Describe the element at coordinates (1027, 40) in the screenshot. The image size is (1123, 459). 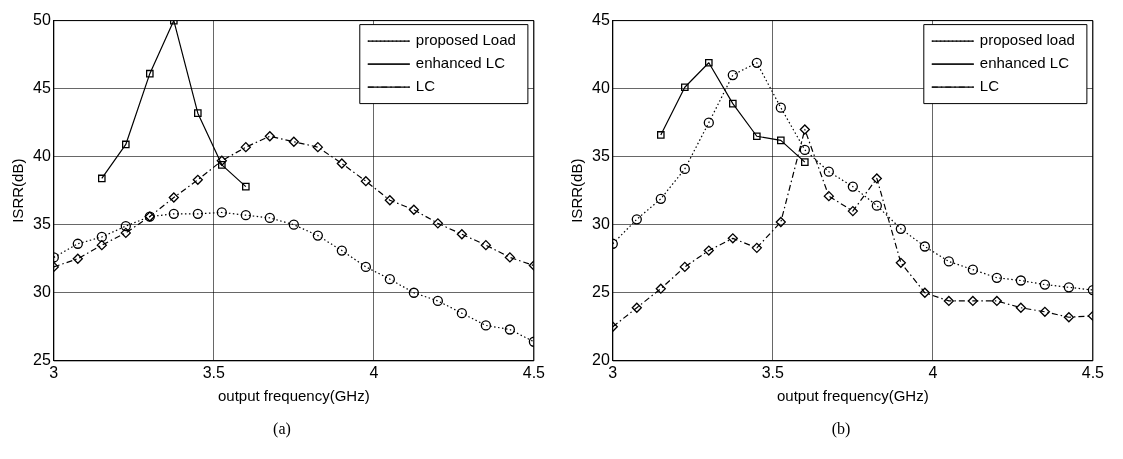
I see `legend-label: proposed load` at that location.